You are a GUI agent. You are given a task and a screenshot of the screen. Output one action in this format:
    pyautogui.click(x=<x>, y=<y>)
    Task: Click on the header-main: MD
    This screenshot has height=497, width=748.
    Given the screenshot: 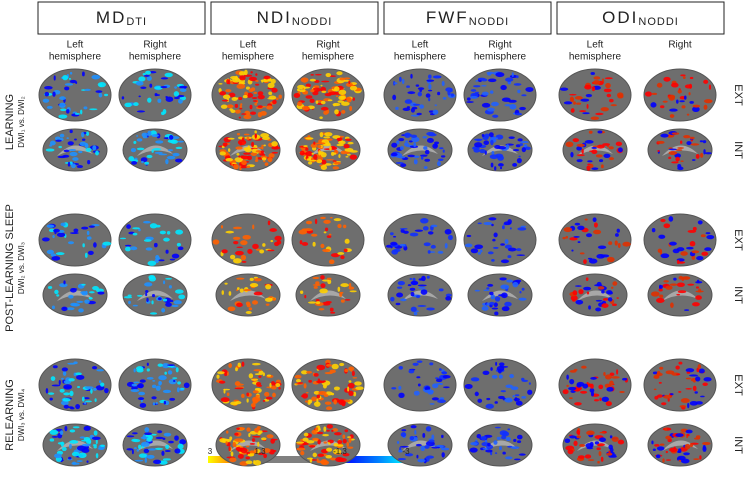 What is the action you would take?
    pyautogui.click(x=111, y=17)
    